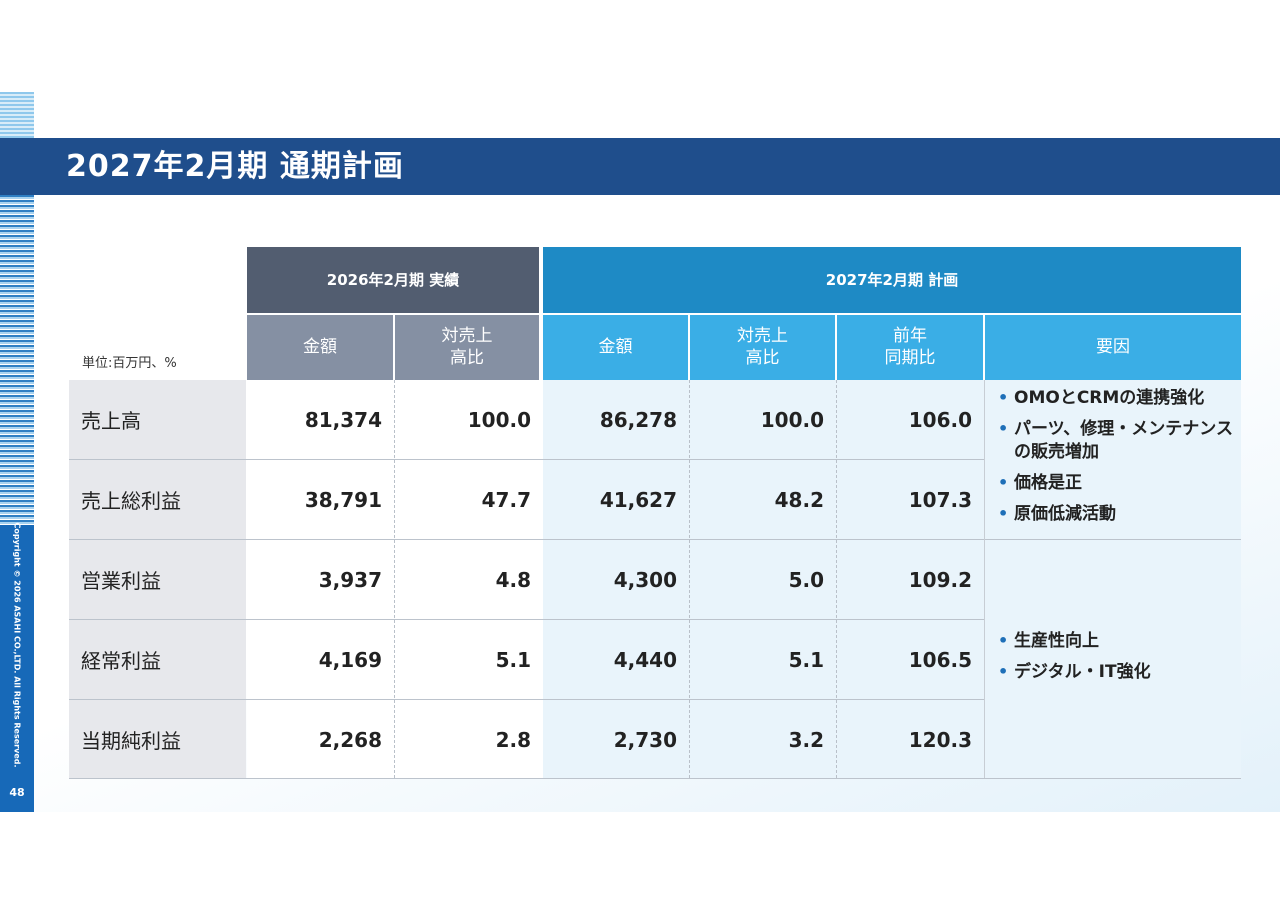 The image size is (1280, 905). What do you see at coordinates (910, 499) in the screenshot?
I see `cell-yoy: 107.3` at bounding box center [910, 499].